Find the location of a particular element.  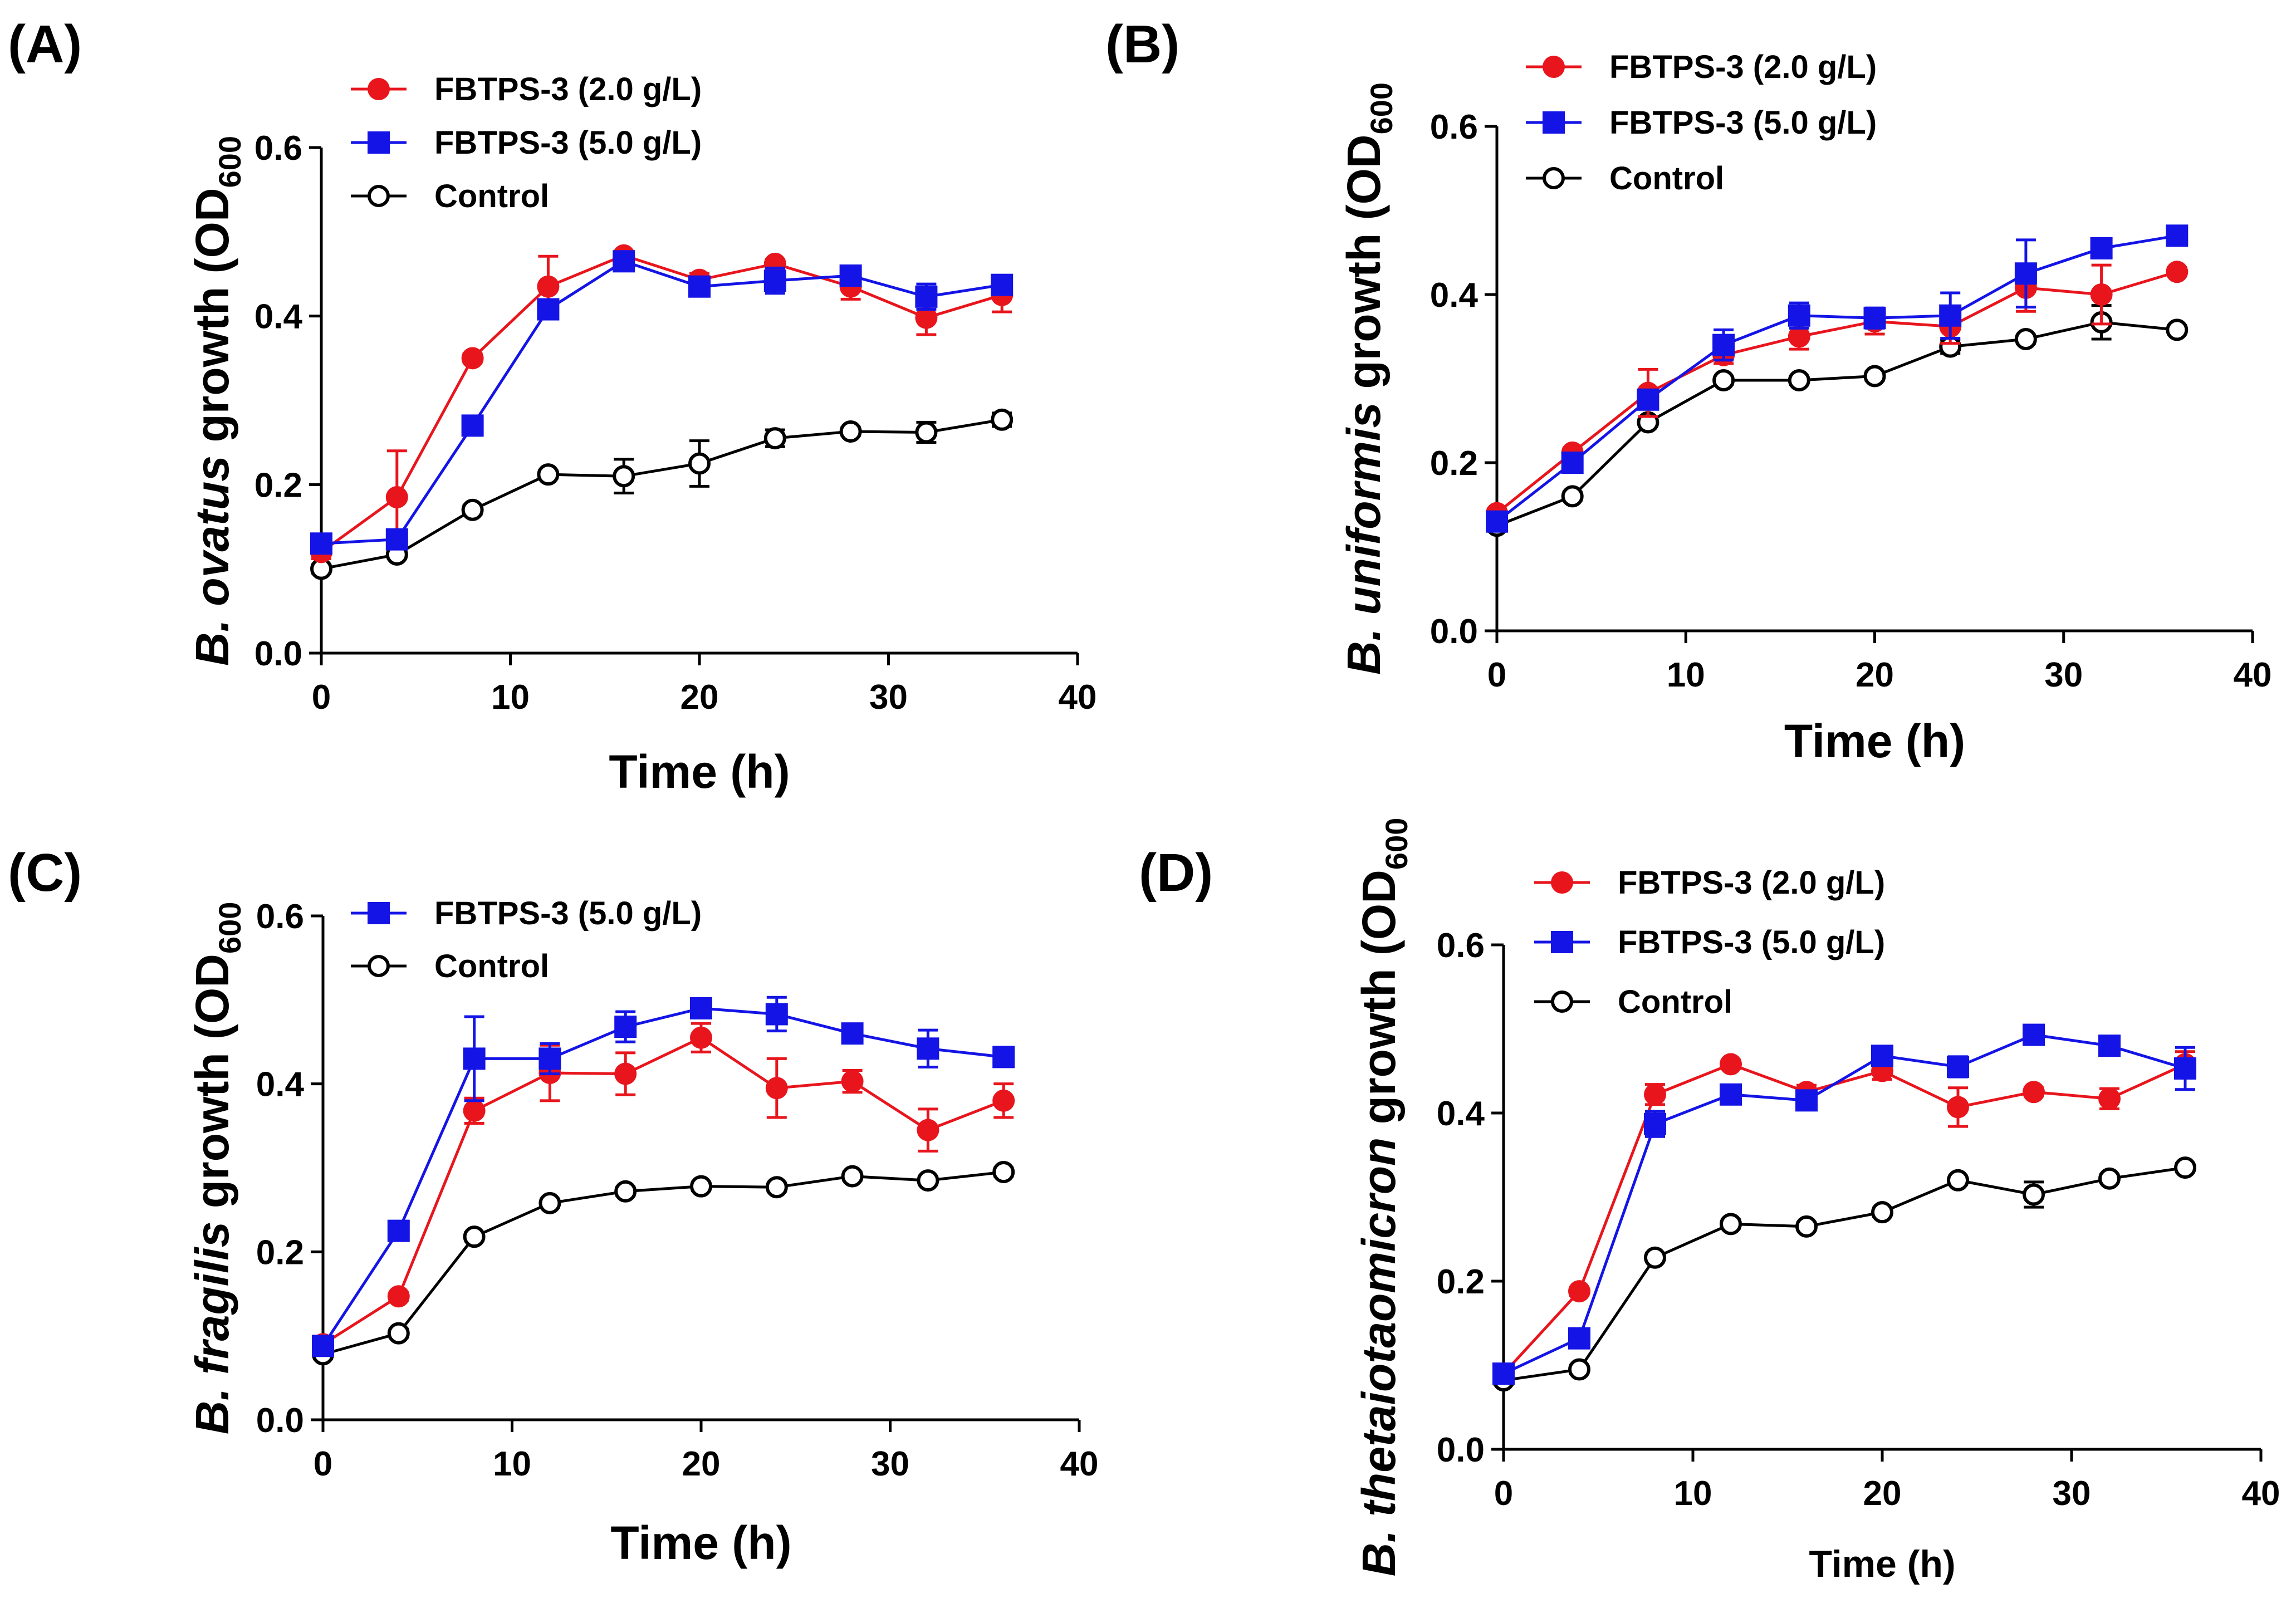

panel-label: (A) is located at coordinates (45, 44).